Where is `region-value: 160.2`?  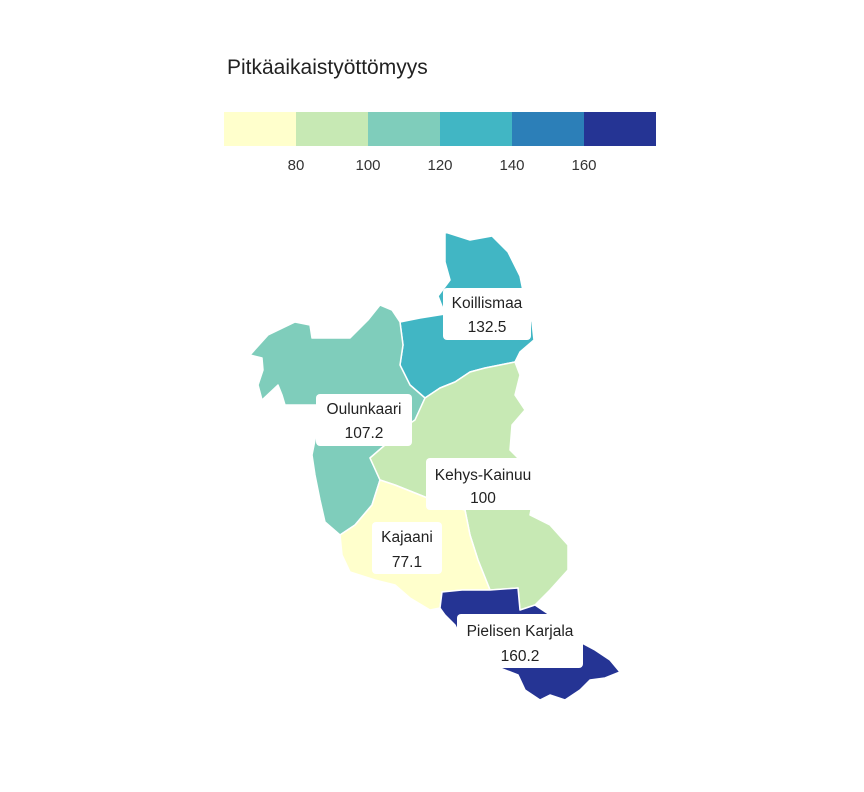 region-value: 160.2 is located at coordinates (520, 656).